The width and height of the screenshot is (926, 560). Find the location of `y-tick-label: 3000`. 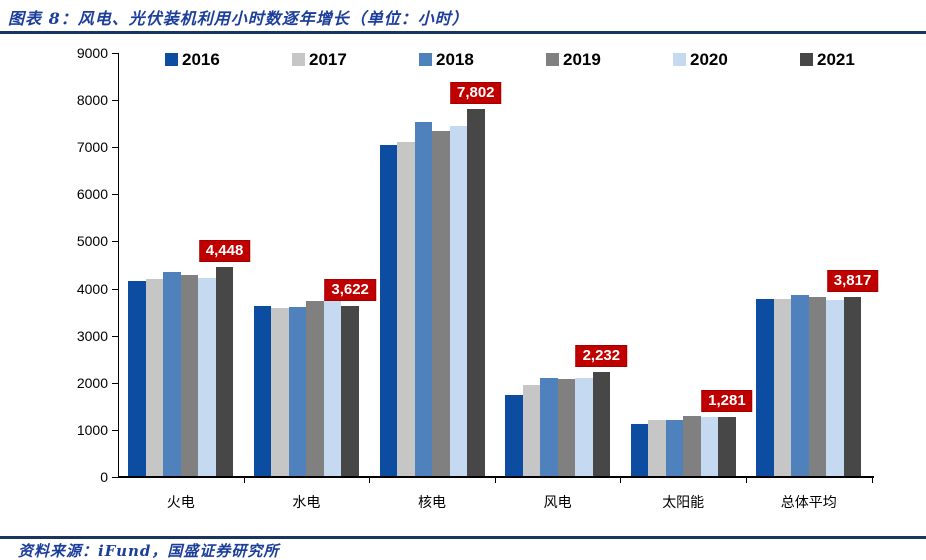

y-tick-label: 3000 is located at coordinates (92, 335).